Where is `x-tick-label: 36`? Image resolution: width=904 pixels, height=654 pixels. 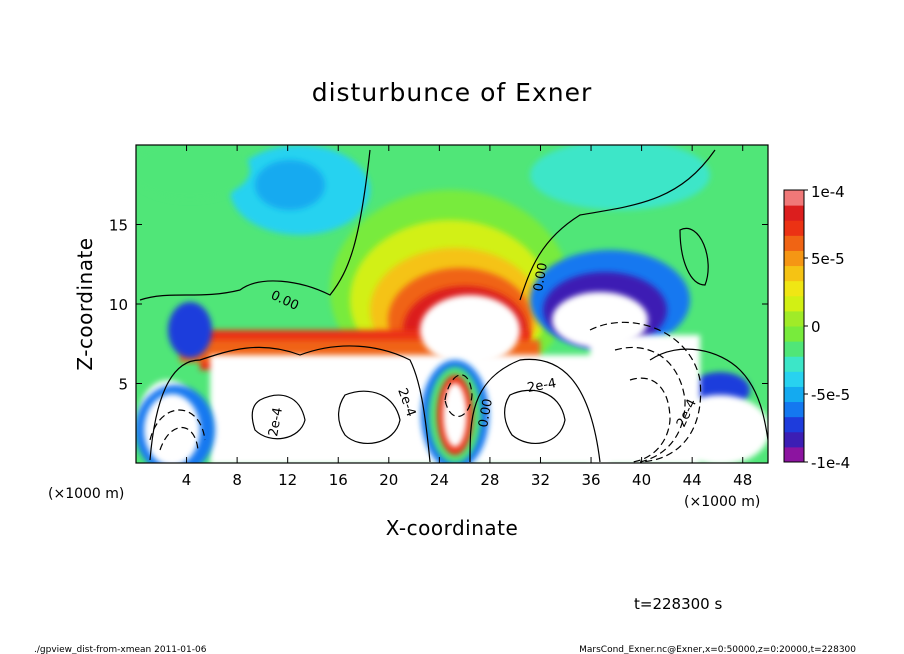 x-tick-label: 36 is located at coordinates (590, 480).